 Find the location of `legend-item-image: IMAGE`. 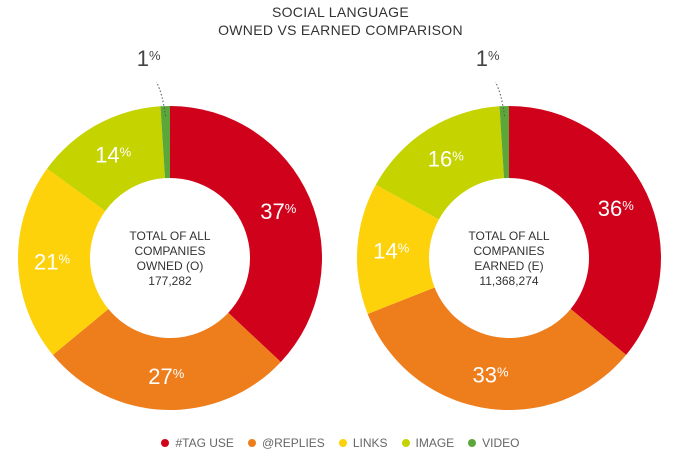

legend-item-image: IMAGE is located at coordinates (428, 443).